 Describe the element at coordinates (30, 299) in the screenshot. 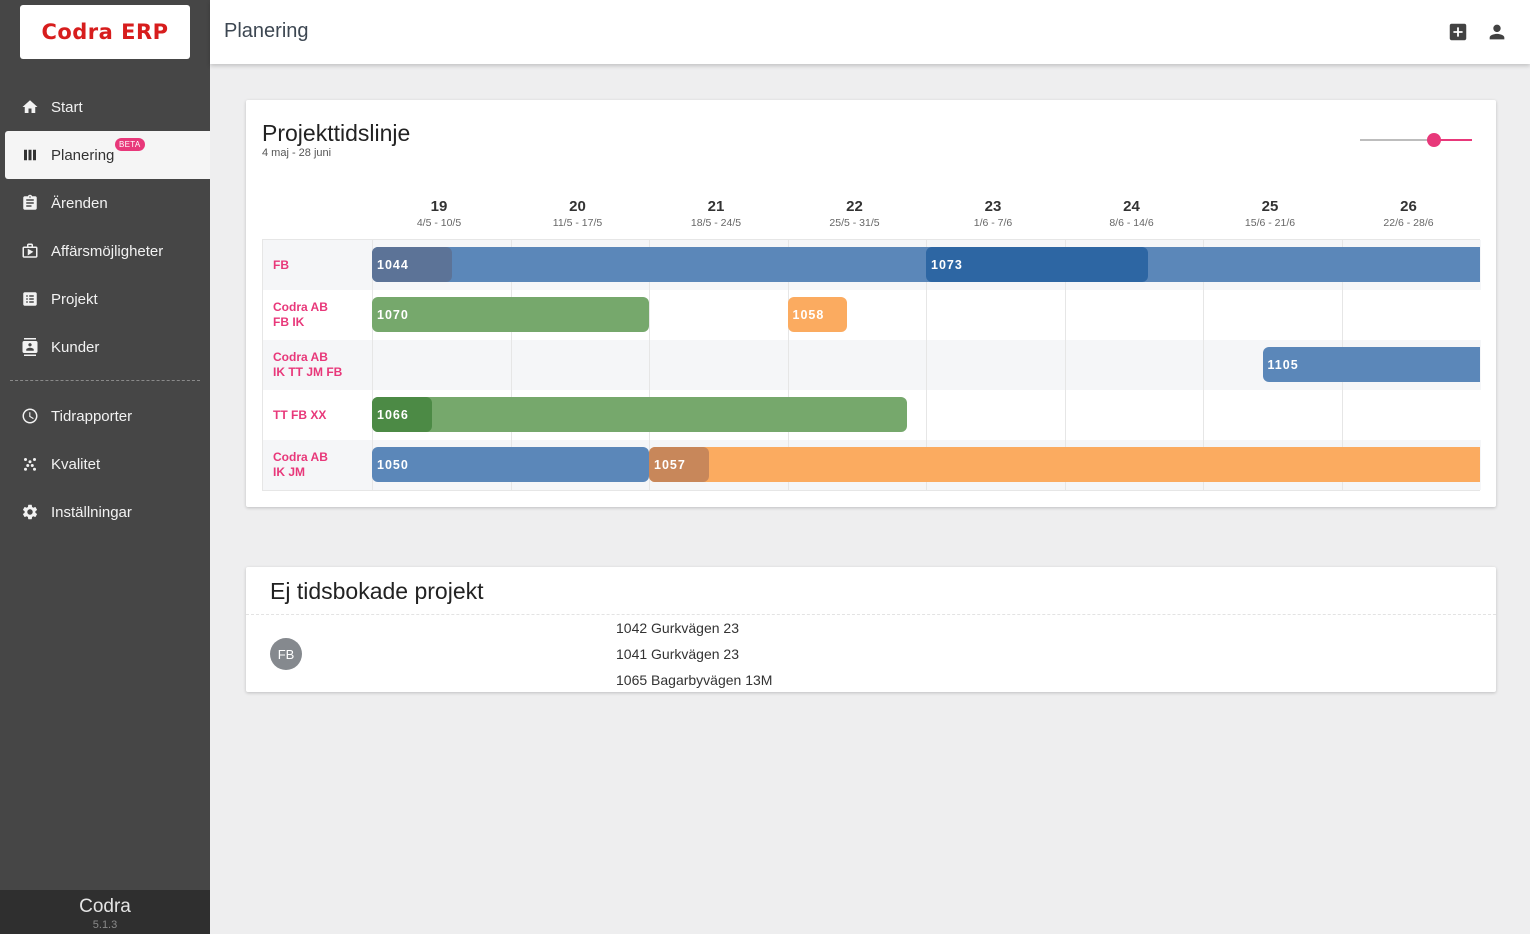

I see `project-icon` at that location.